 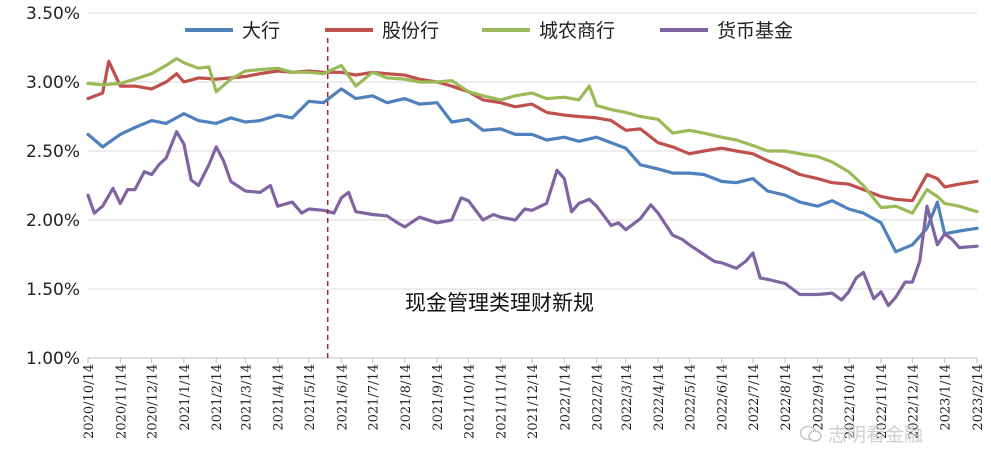 I want to click on x-tick-label: 2022/4/14, so click(x=659, y=397).